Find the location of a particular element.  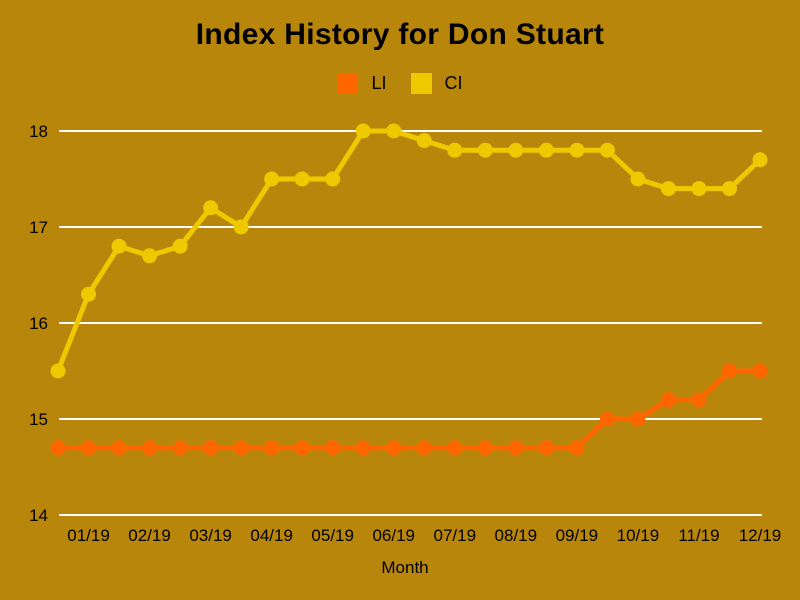

y-tick-label: 18 is located at coordinates (38, 131).